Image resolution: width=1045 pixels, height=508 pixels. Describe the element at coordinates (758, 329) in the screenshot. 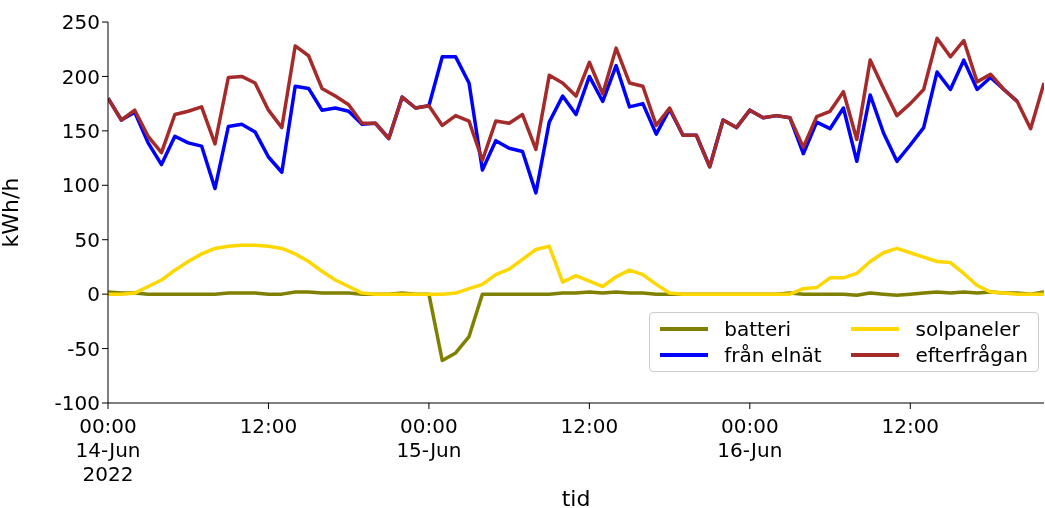

I see `legend-label: batteri` at that location.